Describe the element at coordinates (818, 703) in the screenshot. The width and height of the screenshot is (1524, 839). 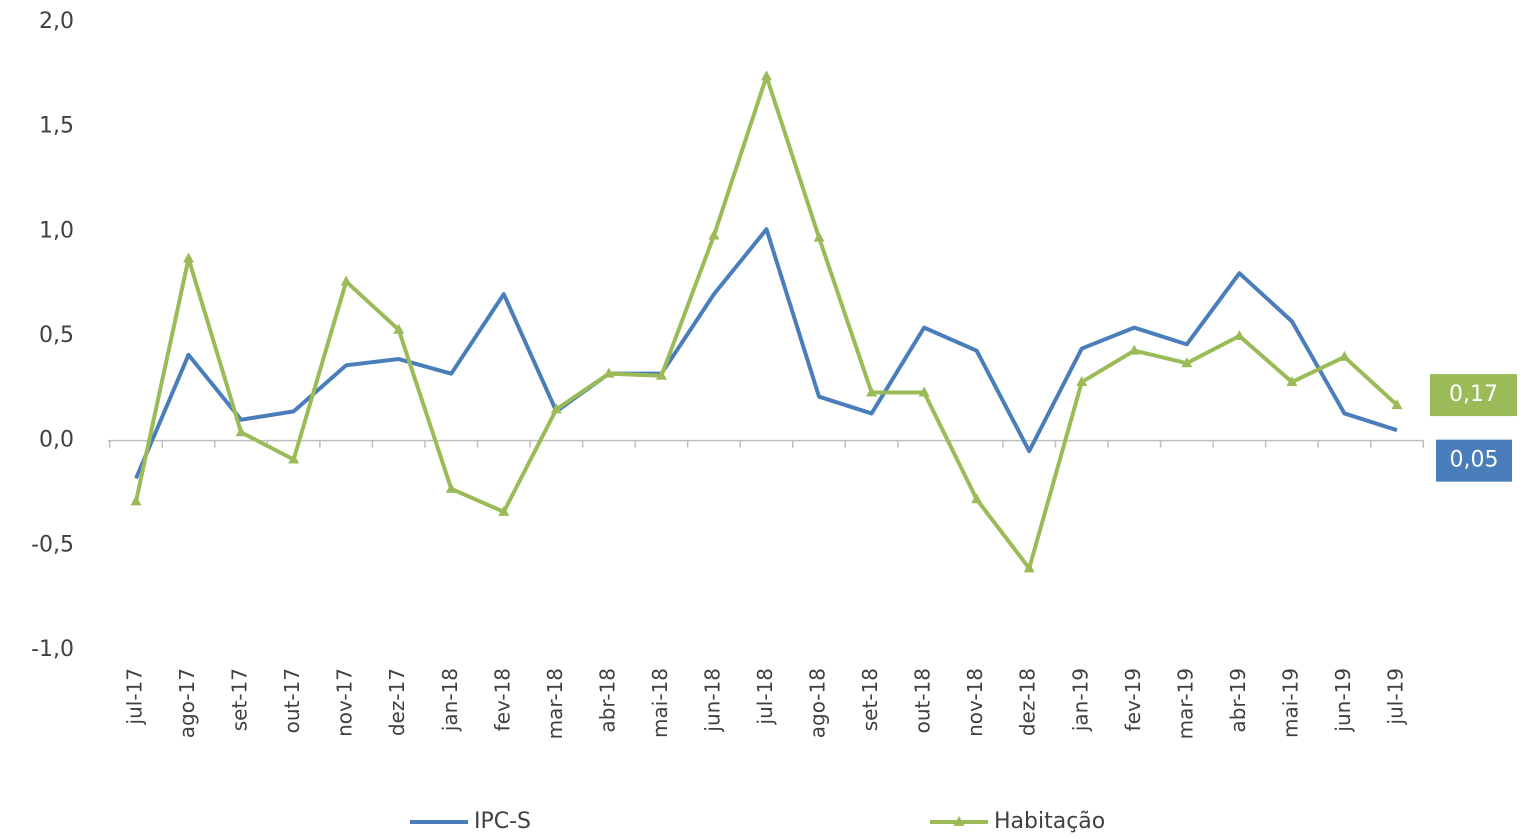
I see `x-tick-label: ago-18` at that location.